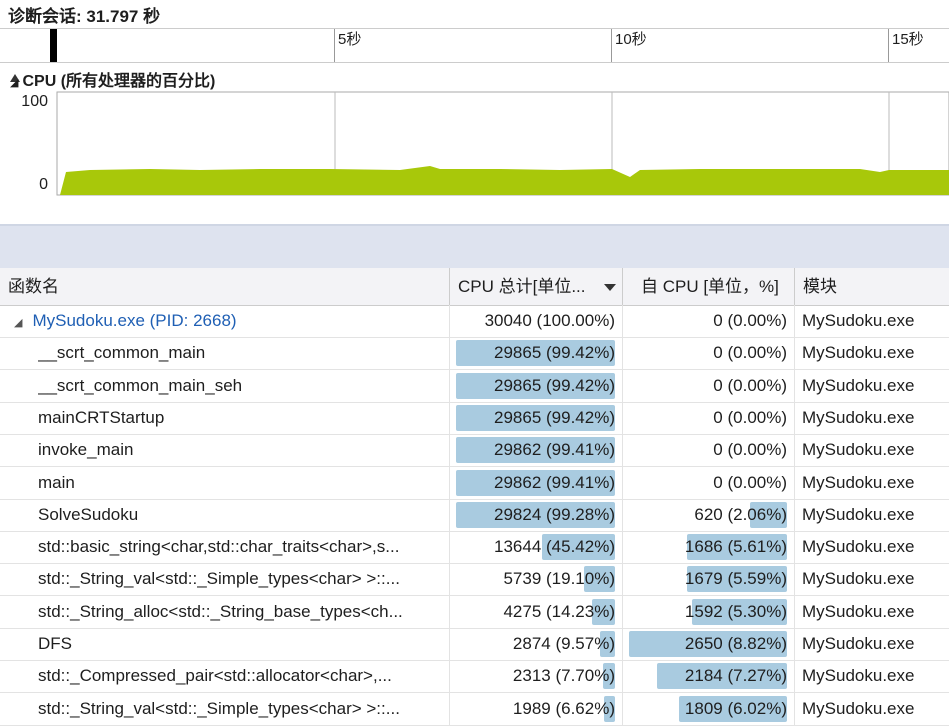  I want to click on function-name: DFS, so click(240, 644).